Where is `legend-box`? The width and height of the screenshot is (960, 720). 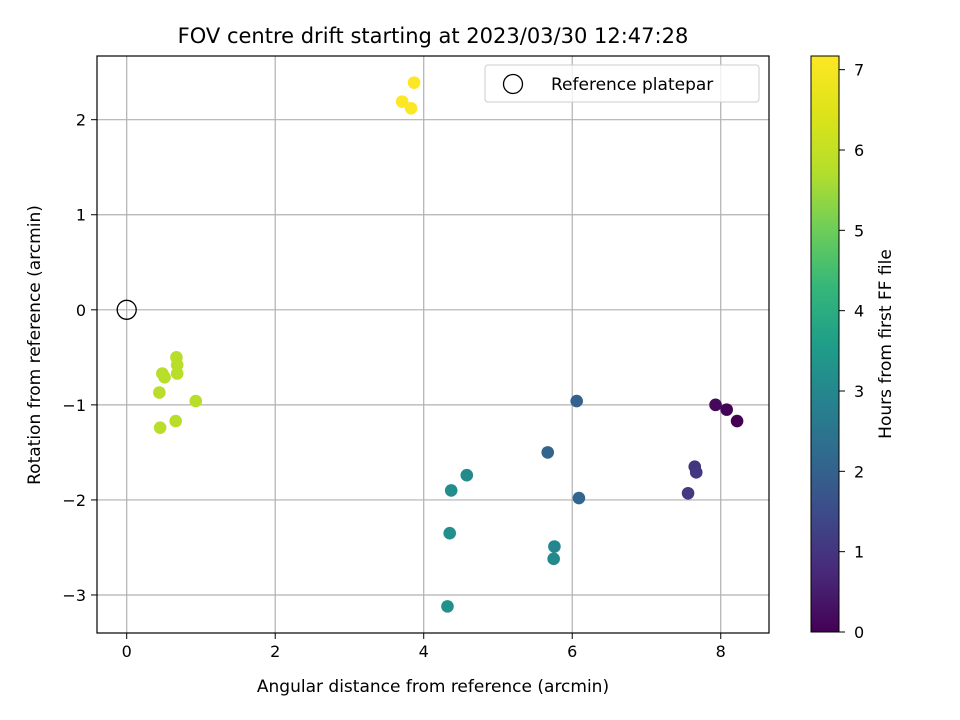 legend-box is located at coordinates (622, 83).